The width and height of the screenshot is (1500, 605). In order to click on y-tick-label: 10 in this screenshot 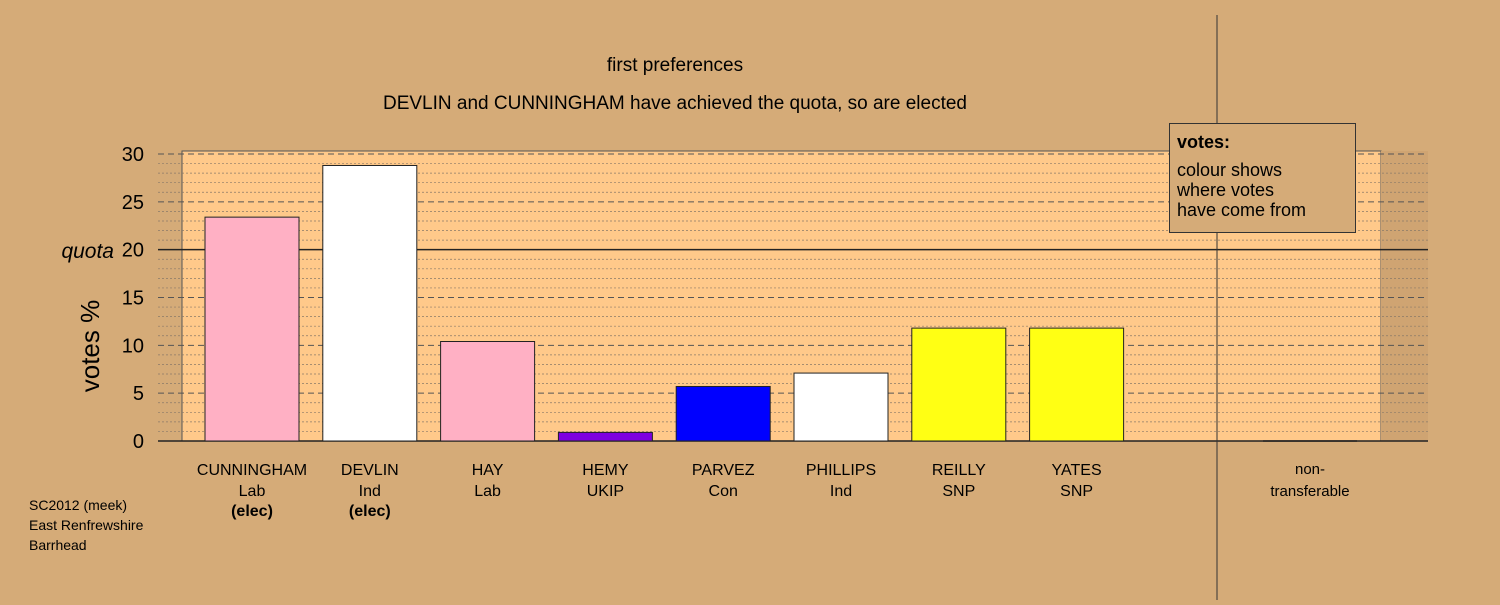, I will do `click(133, 346)`.